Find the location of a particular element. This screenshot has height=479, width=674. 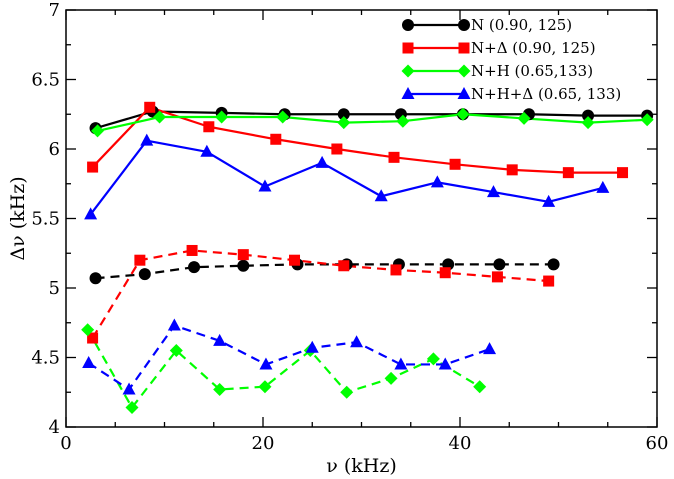

y-tick-label: 6.5 is located at coordinates (45, 80).